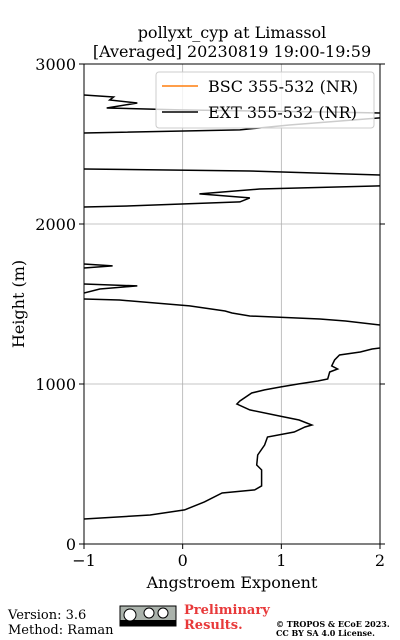  What do you see at coordinates (232, 51) in the screenshot?
I see `chart-subtitle: [Averaged] 20230819 19:00-19:59` at bounding box center [232, 51].